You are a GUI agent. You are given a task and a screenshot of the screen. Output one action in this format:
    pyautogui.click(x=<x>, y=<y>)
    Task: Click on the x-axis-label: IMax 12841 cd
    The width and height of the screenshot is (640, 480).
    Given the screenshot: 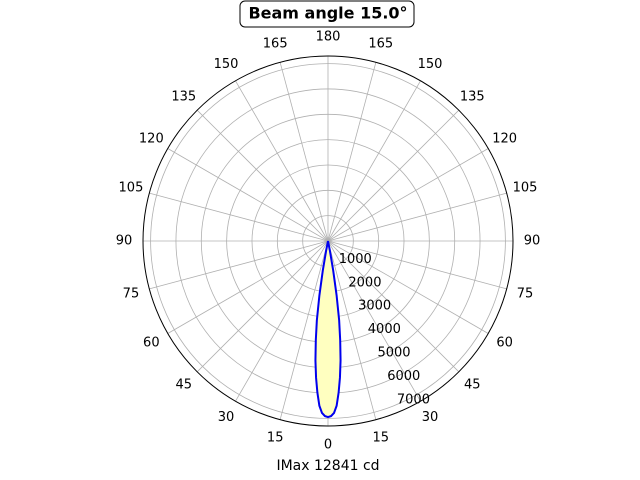 What is the action you would take?
    pyautogui.click(x=327, y=466)
    